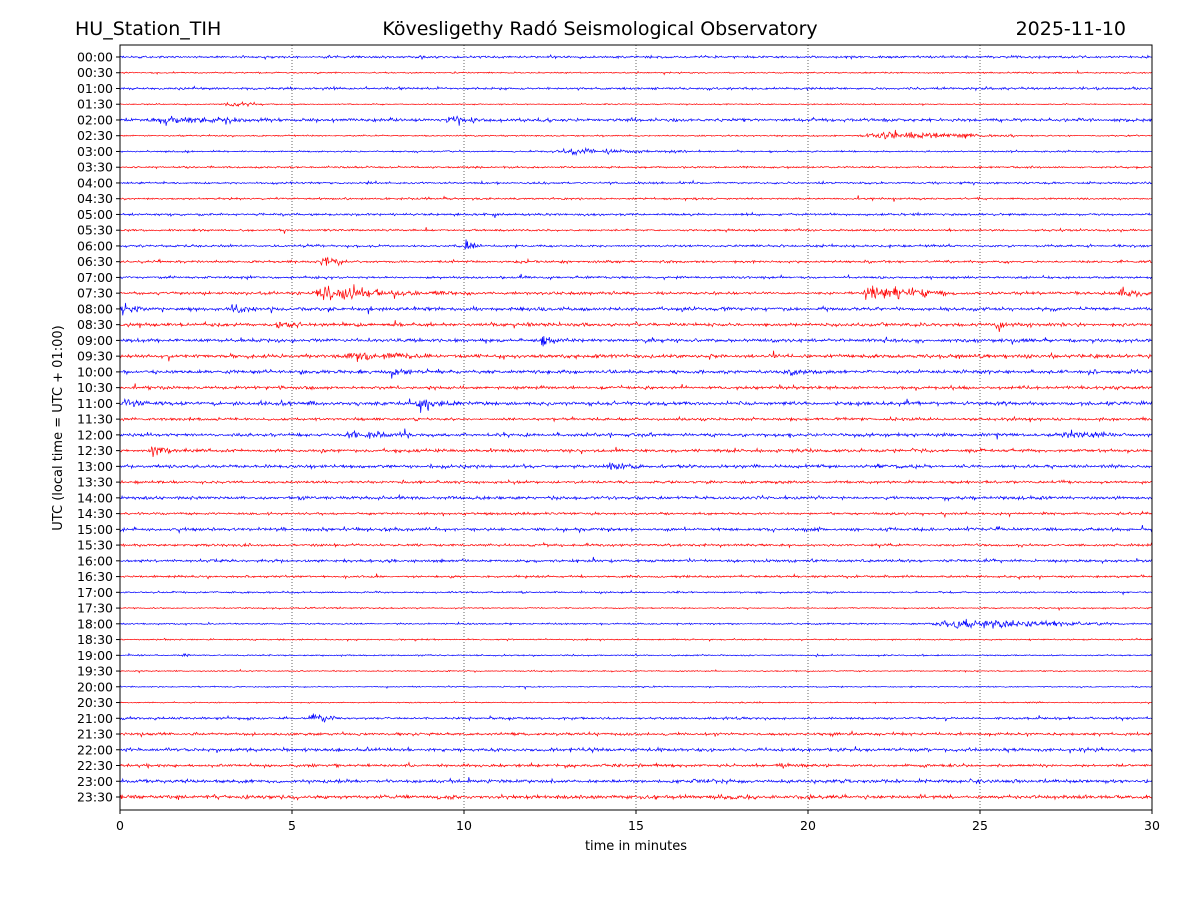  What do you see at coordinates (636, 671) in the screenshot?
I see `trace-1930` at bounding box center [636, 671].